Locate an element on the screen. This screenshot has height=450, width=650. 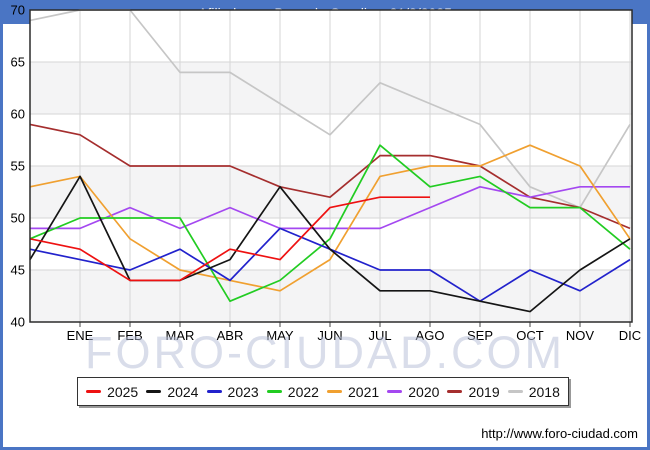
legend-label-2018: 2018 is located at coordinates (544, 391).